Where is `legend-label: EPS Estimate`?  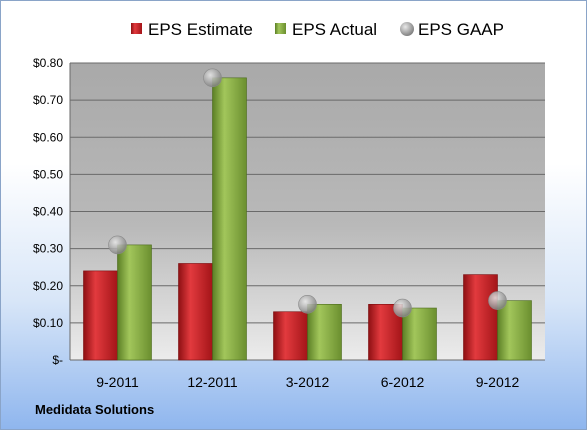
legend-label: EPS Estimate is located at coordinates (200, 29).